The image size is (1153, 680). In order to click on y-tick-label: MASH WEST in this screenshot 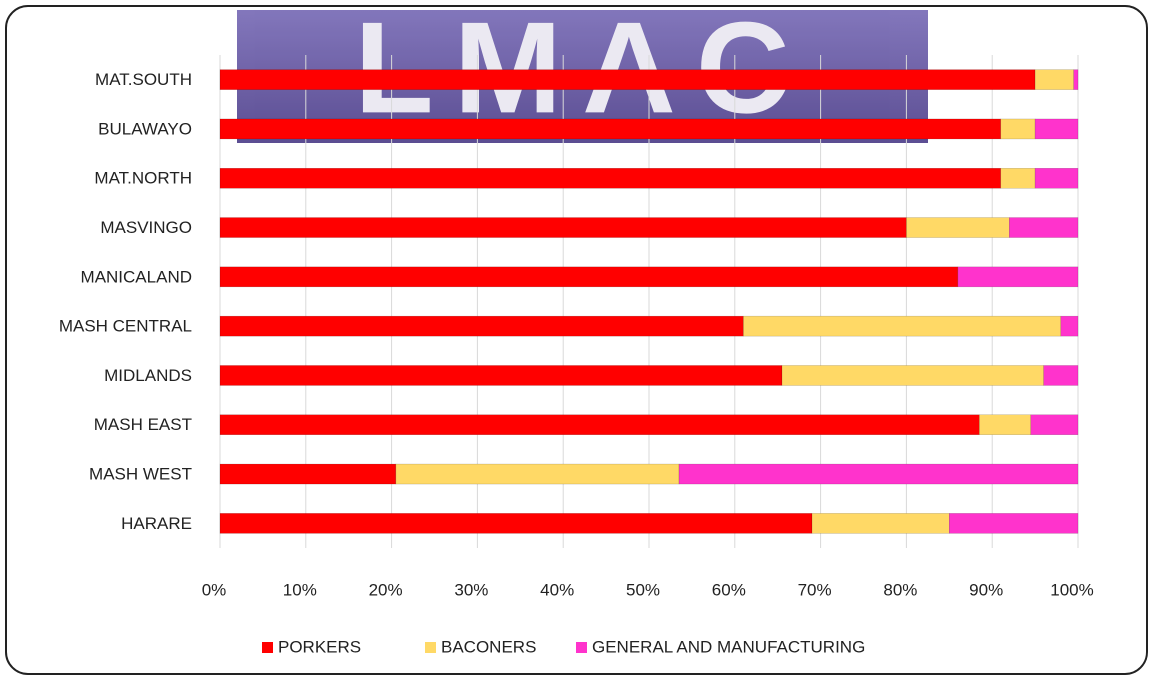, I will do `click(140, 474)`.